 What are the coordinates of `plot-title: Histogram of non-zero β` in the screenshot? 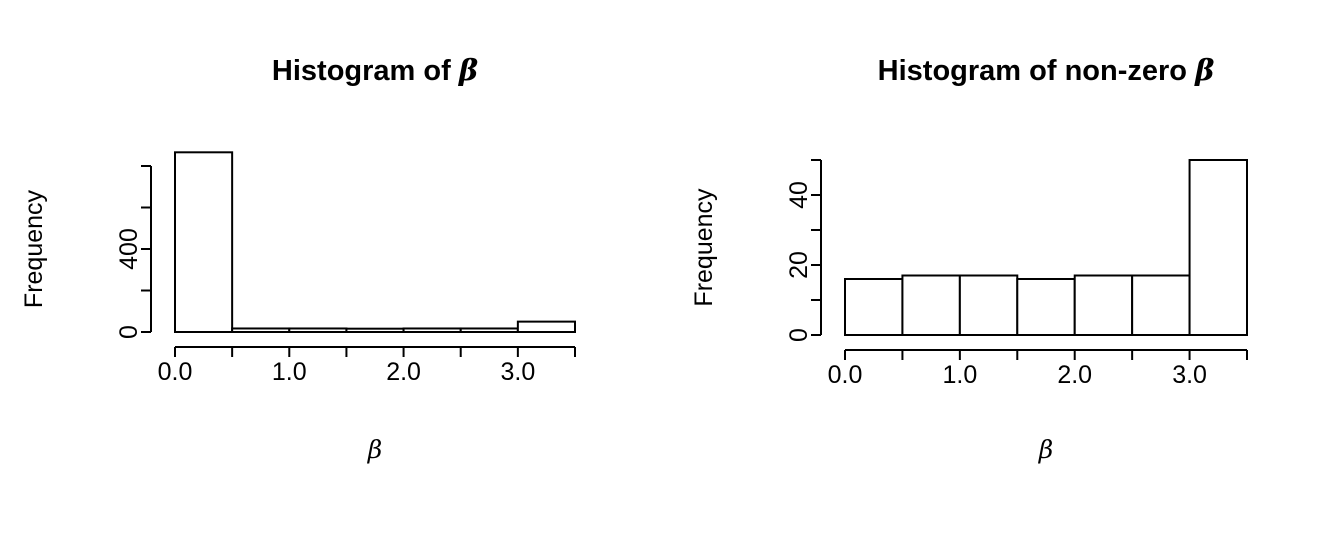 It's located at (1046, 70).